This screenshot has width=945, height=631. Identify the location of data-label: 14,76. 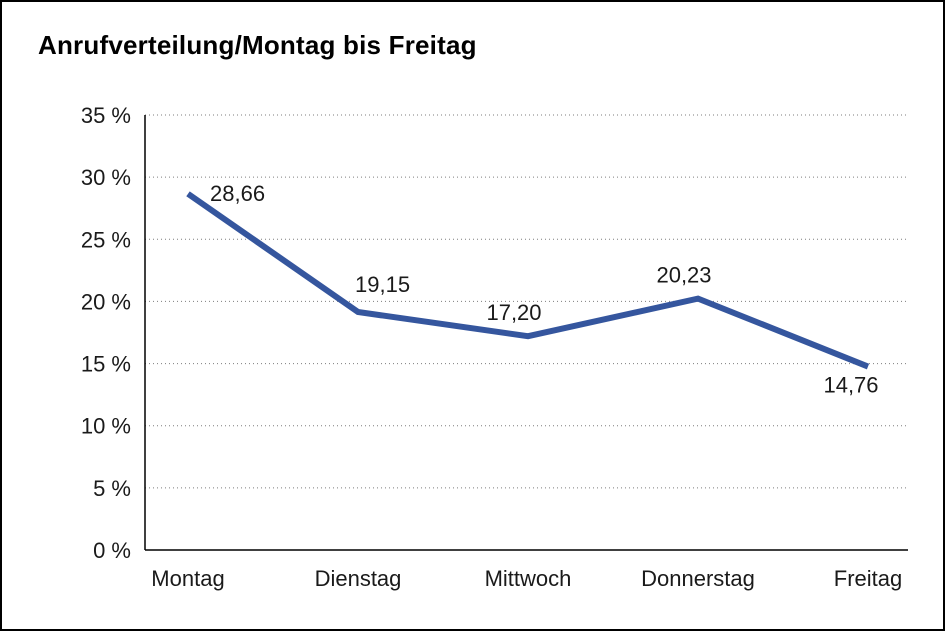
(850, 385).